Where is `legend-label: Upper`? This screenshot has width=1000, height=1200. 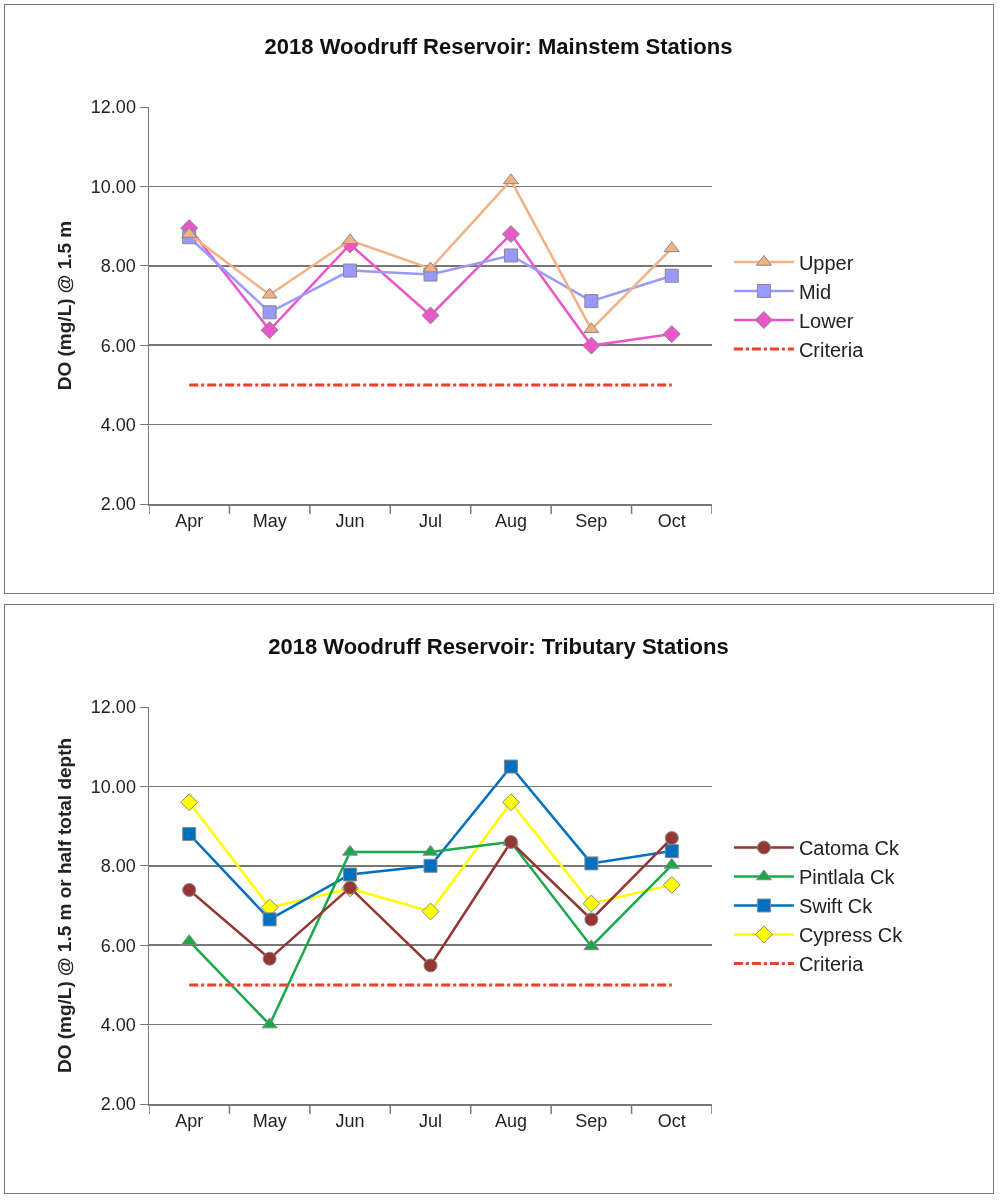 legend-label: Upper is located at coordinates (826, 262).